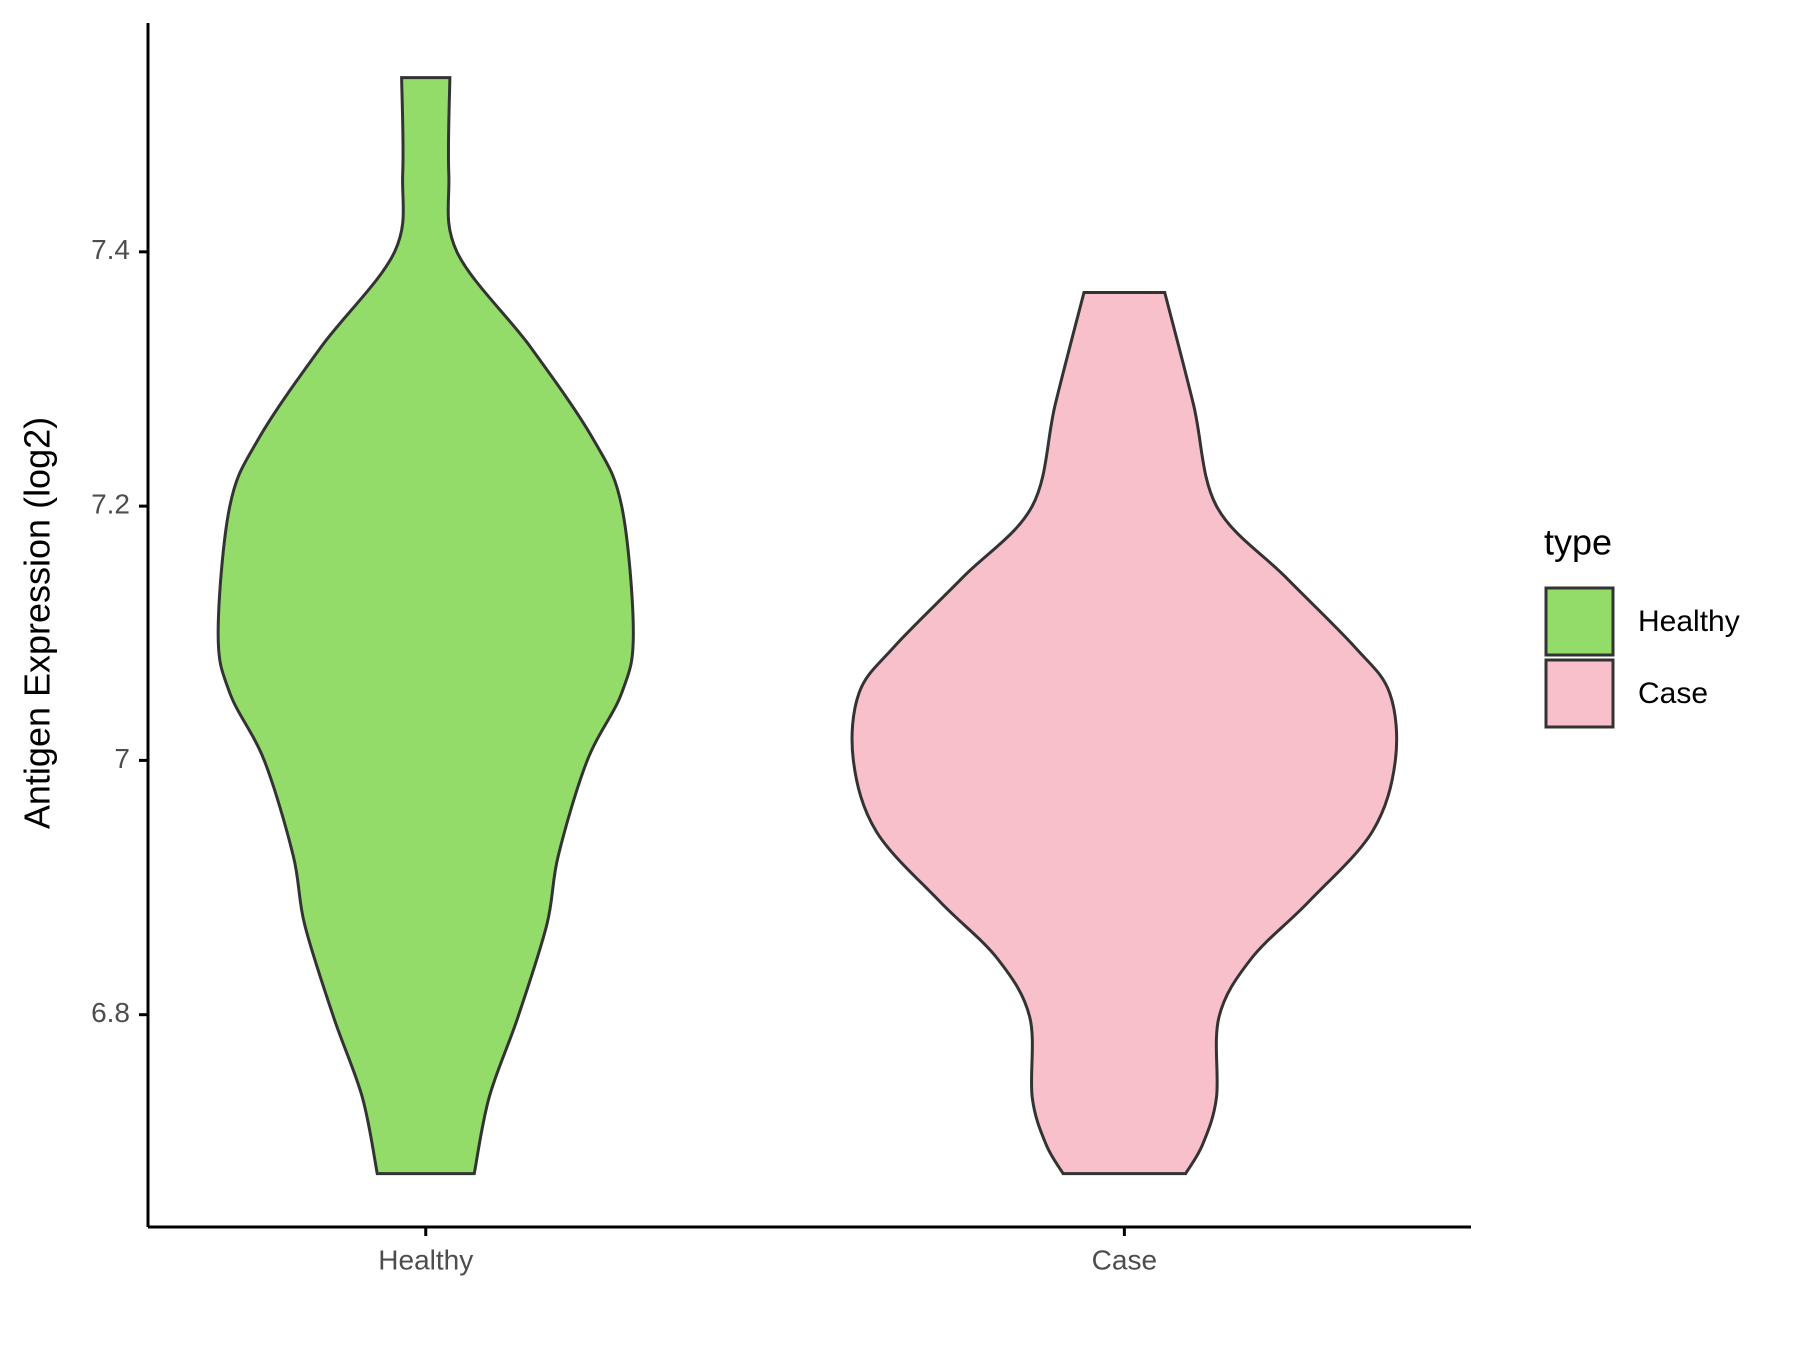 The height and width of the screenshot is (1350, 1800). I want to click on legend-label: Case, so click(1673, 693).